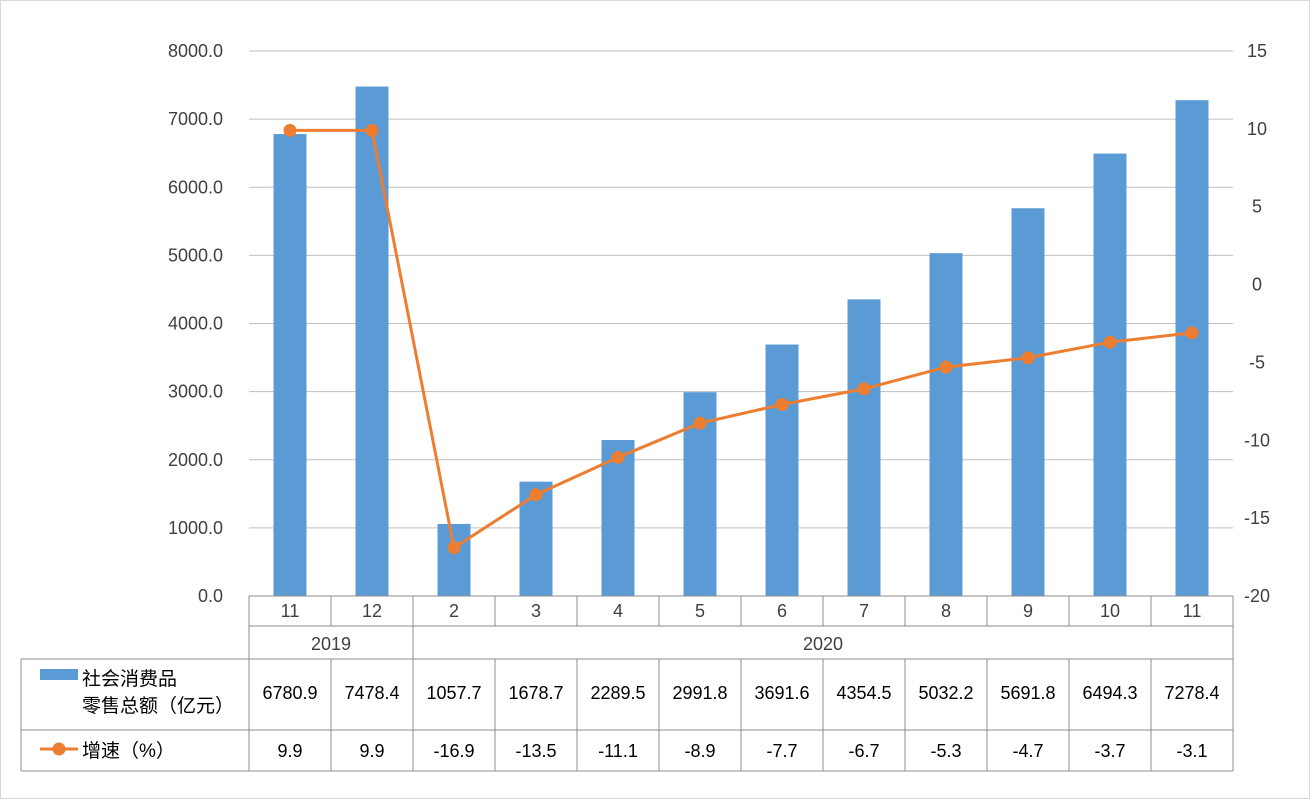 The image size is (1310, 799). I want to click on left-axis-tick-label: 3000.0, so click(195, 392).